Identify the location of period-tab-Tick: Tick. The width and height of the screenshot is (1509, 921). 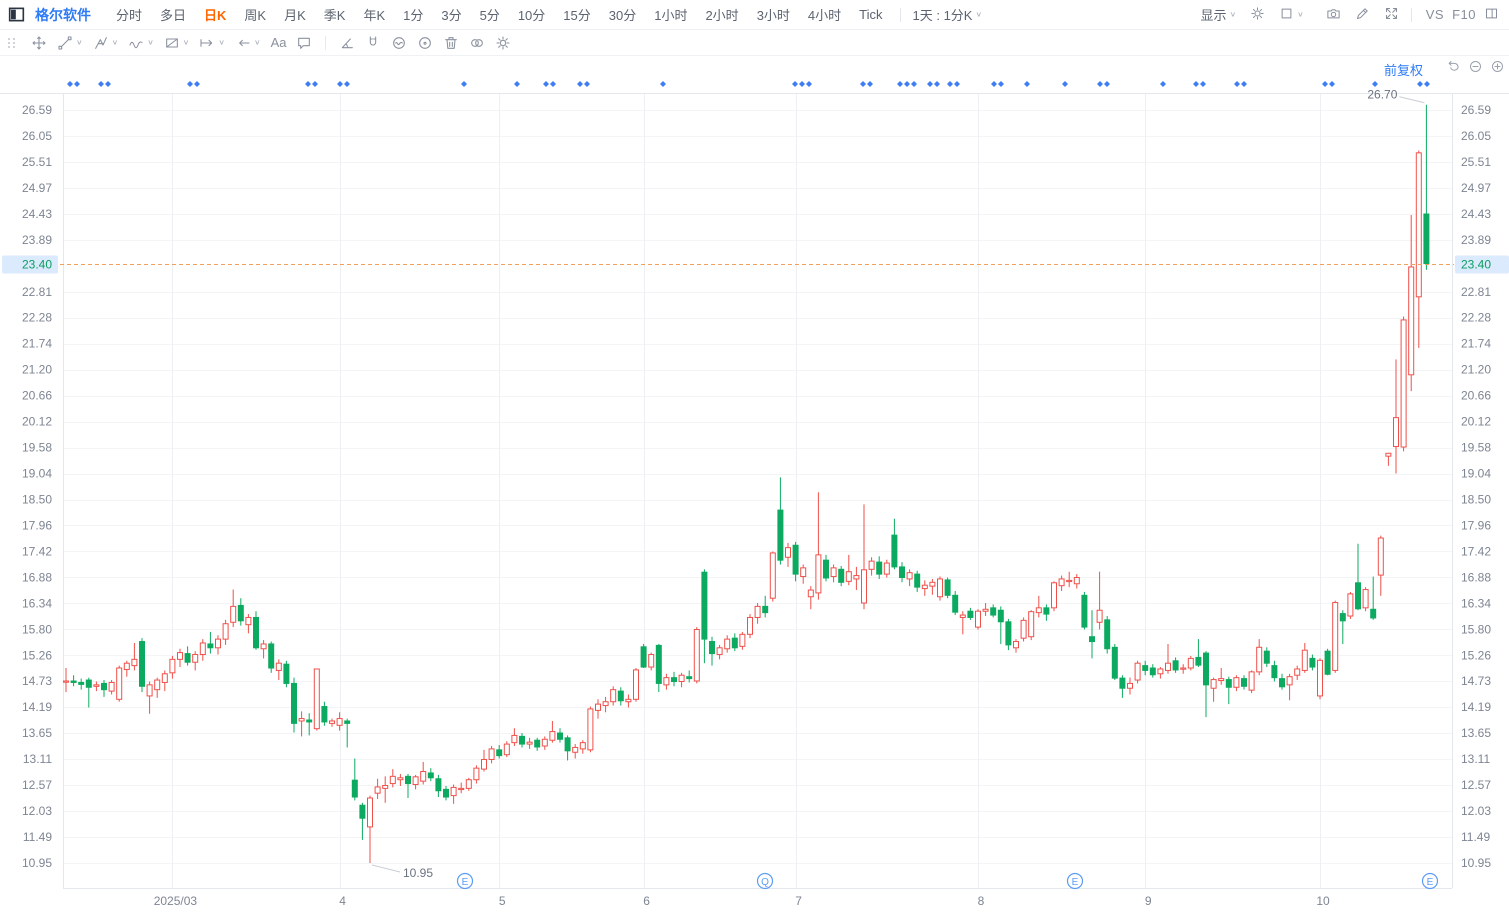
(871, 14).